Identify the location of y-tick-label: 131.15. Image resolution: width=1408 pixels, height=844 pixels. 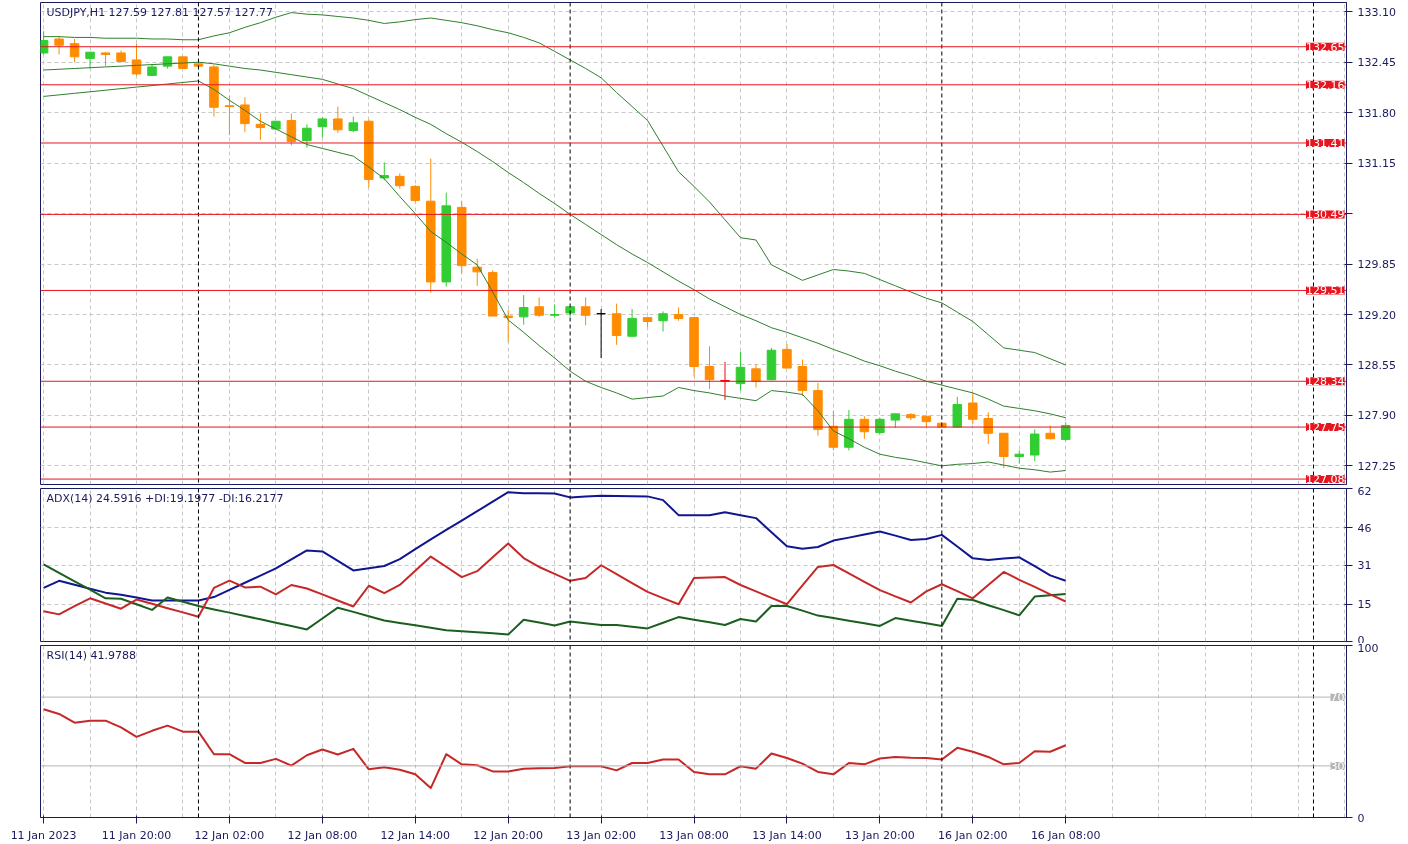
(1376, 164).